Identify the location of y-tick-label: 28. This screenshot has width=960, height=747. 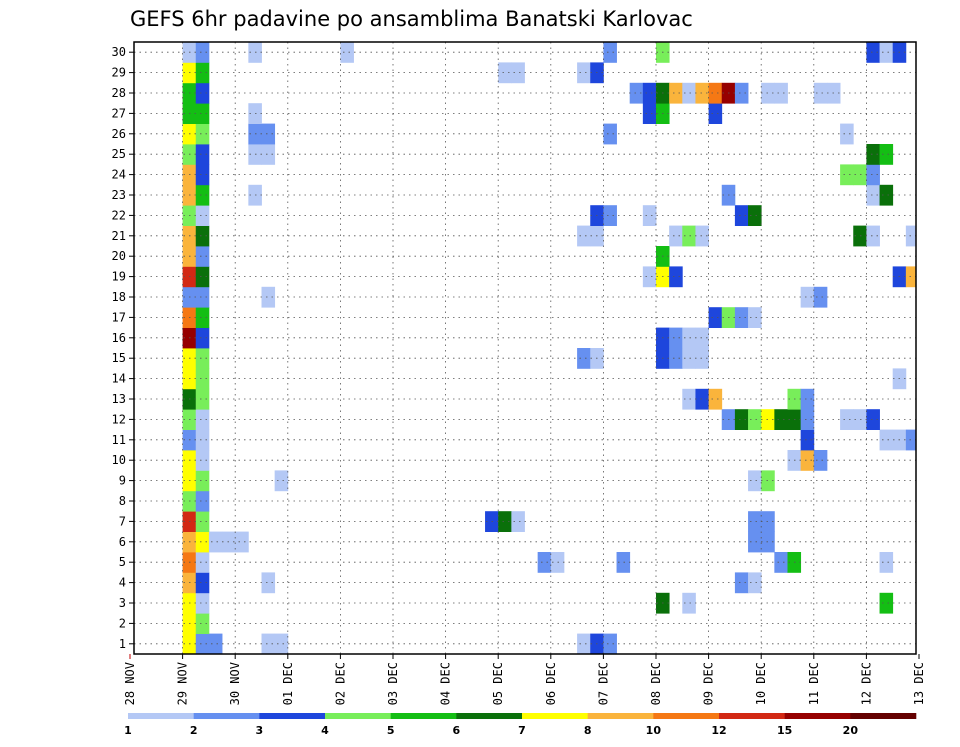
(119, 93).